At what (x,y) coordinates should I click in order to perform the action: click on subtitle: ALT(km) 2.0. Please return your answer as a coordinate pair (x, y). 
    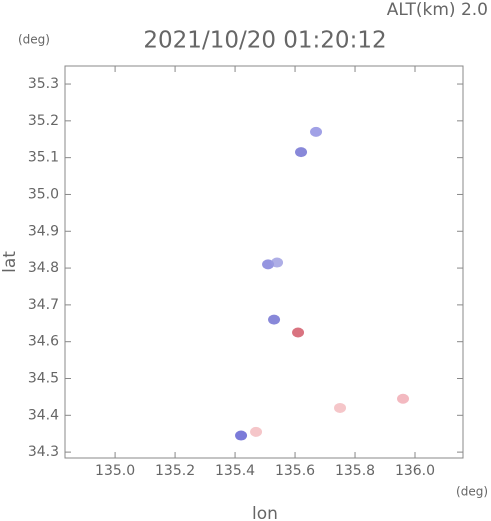
    Looking at the image, I should click on (437, 10).